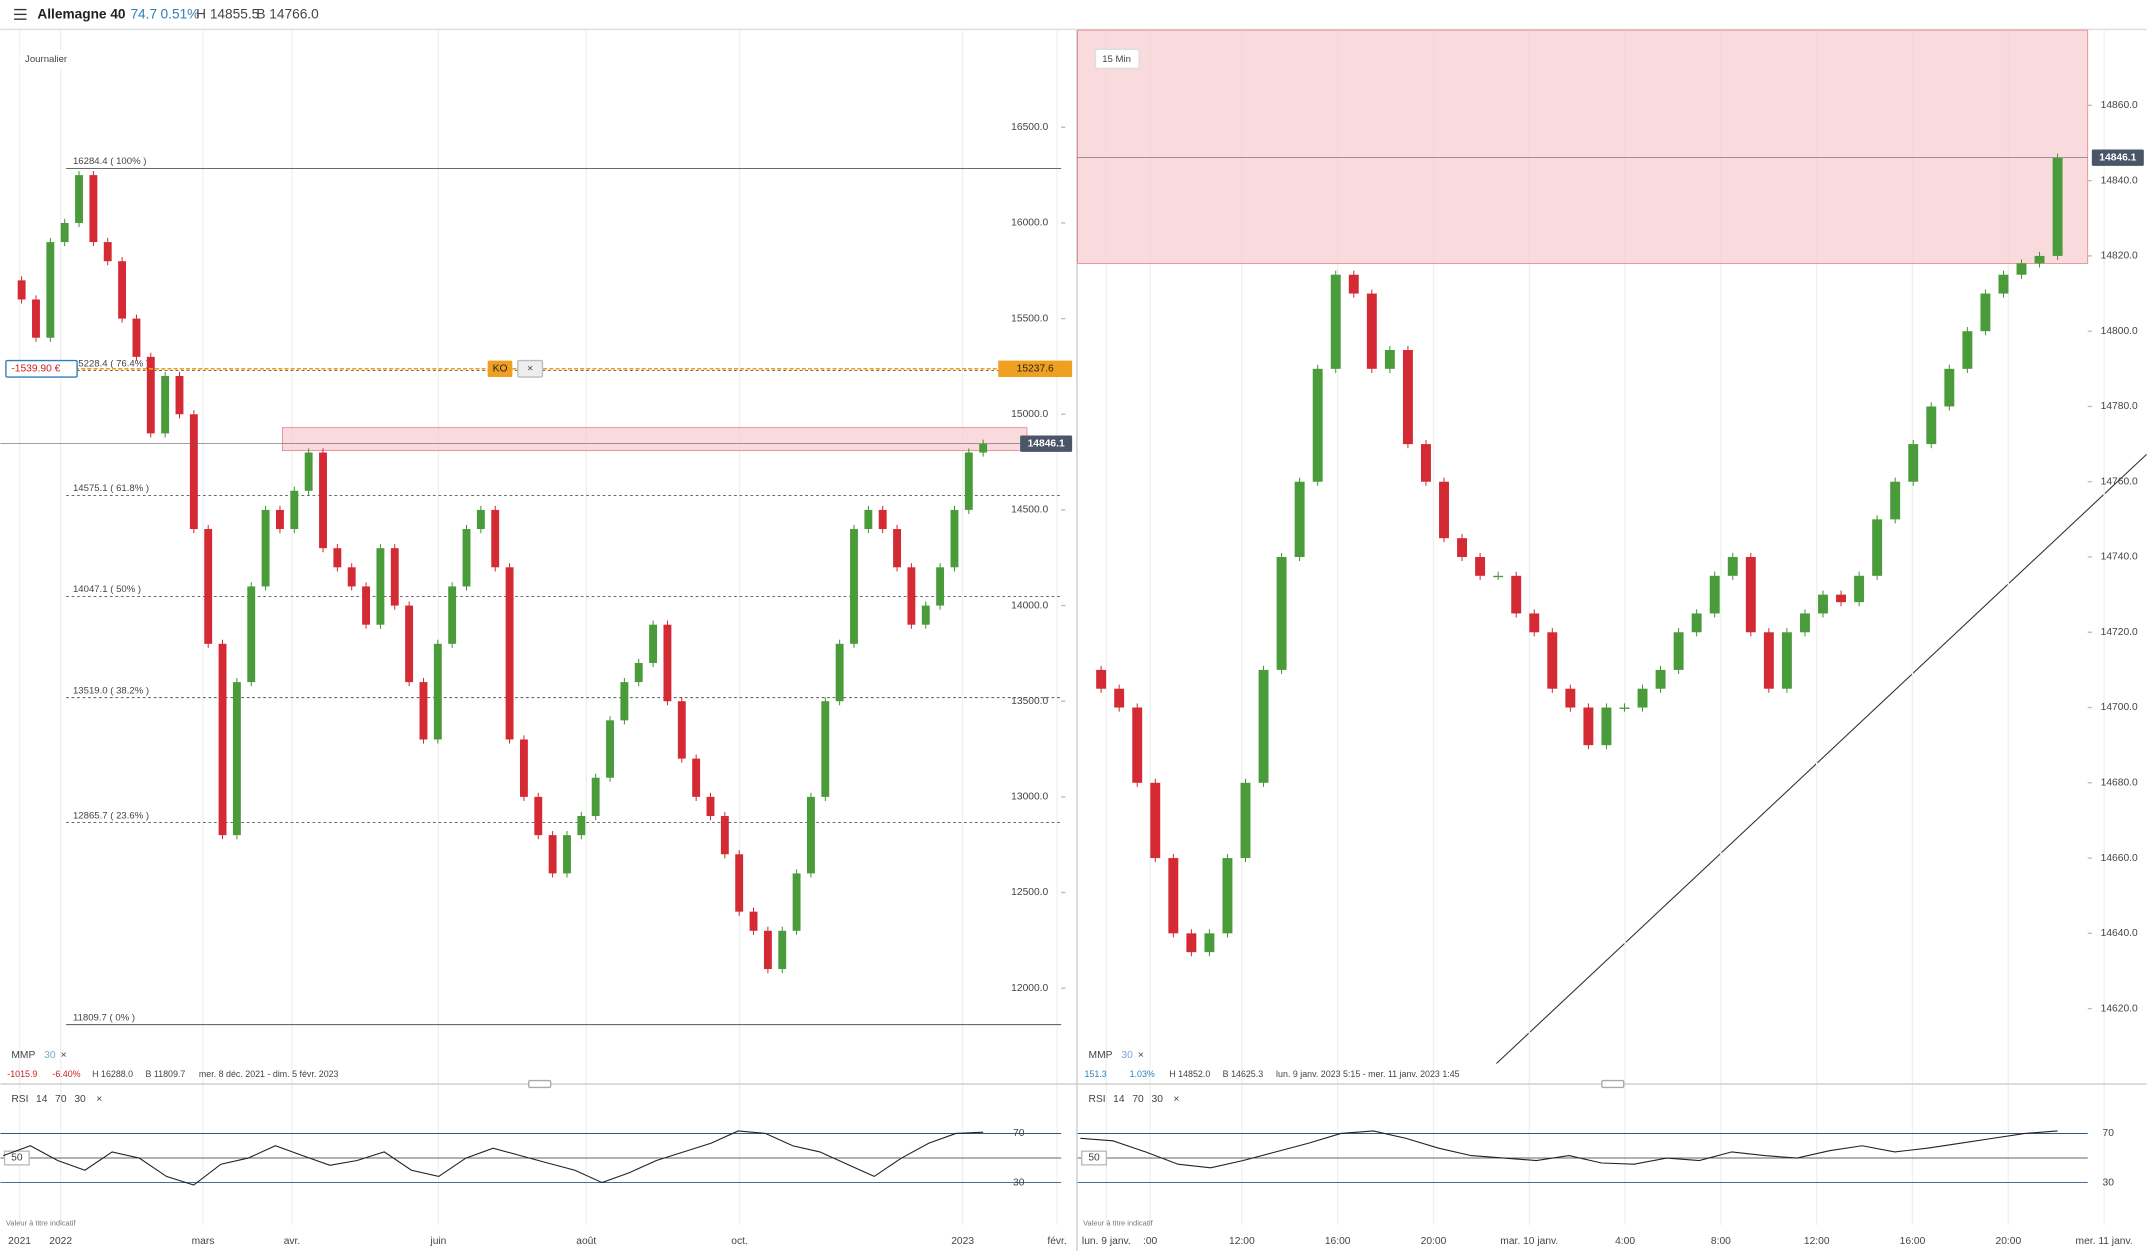  What do you see at coordinates (19, 1099) in the screenshot?
I see `rsi-name: RSI` at bounding box center [19, 1099].